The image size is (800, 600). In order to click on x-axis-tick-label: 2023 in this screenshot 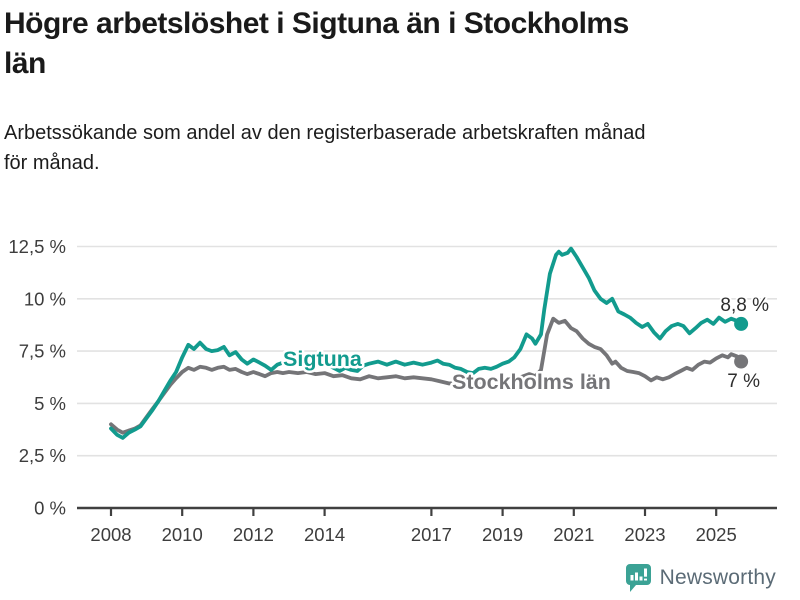, I will do `click(644, 534)`.